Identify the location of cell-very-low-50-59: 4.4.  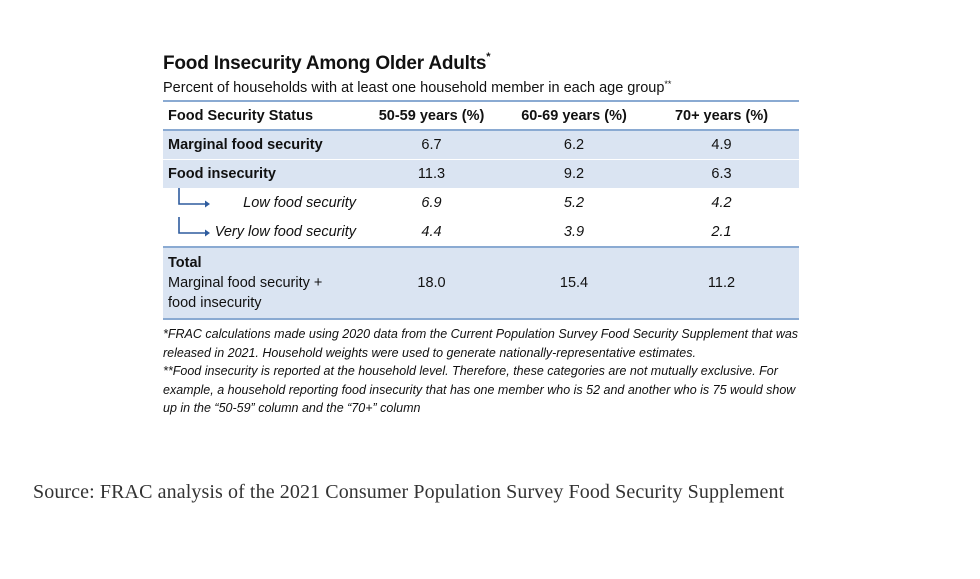
(431, 231).